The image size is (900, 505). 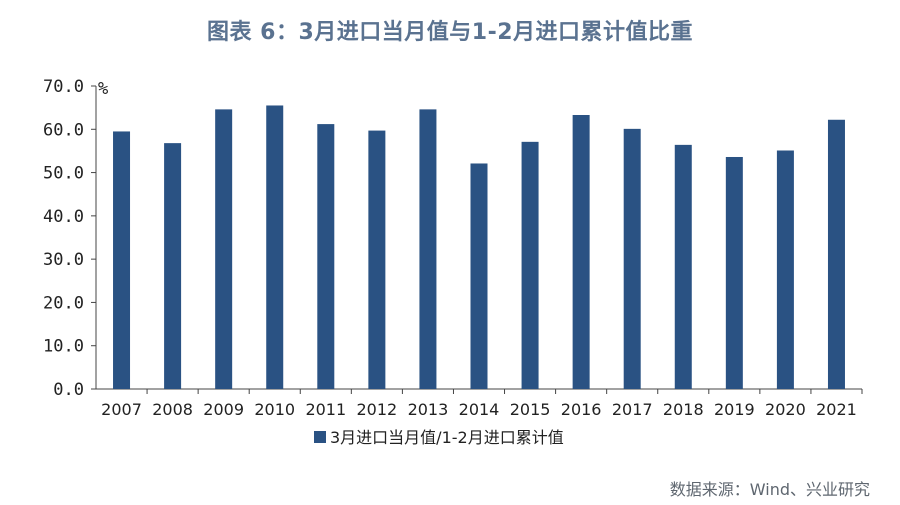 What do you see at coordinates (377, 409) in the screenshot?
I see `x-tick-label: 2012` at bounding box center [377, 409].